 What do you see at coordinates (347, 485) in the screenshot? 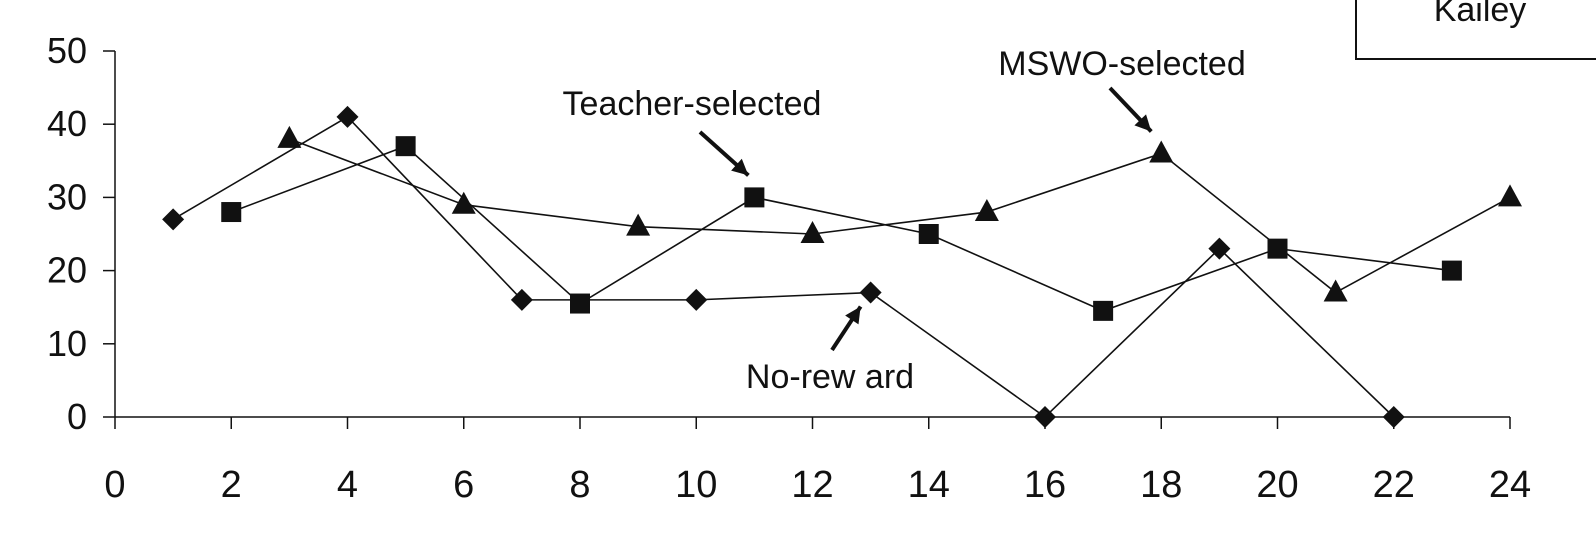
I see `x-tick-label: 4` at bounding box center [347, 485].